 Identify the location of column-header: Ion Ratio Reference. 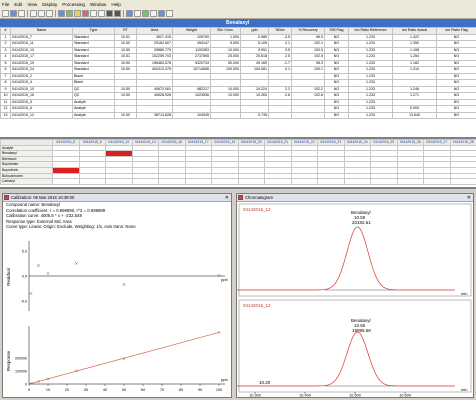
(370, 31).